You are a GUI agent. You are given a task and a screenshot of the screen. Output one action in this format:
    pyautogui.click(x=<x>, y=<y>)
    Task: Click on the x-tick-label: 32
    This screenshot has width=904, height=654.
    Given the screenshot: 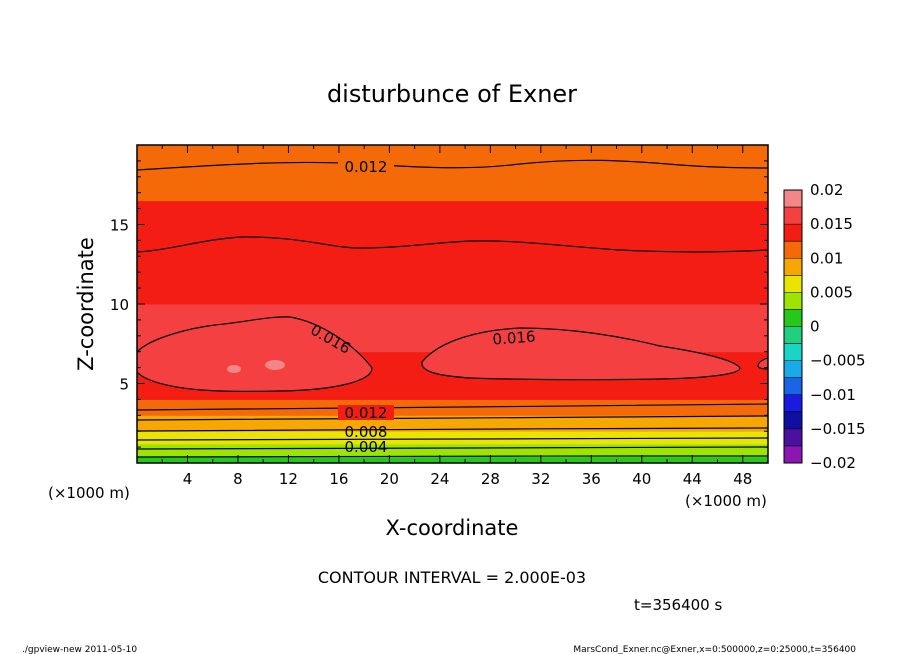 What is the action you would take?
    pyautogui.click(x=540, y=479)
    